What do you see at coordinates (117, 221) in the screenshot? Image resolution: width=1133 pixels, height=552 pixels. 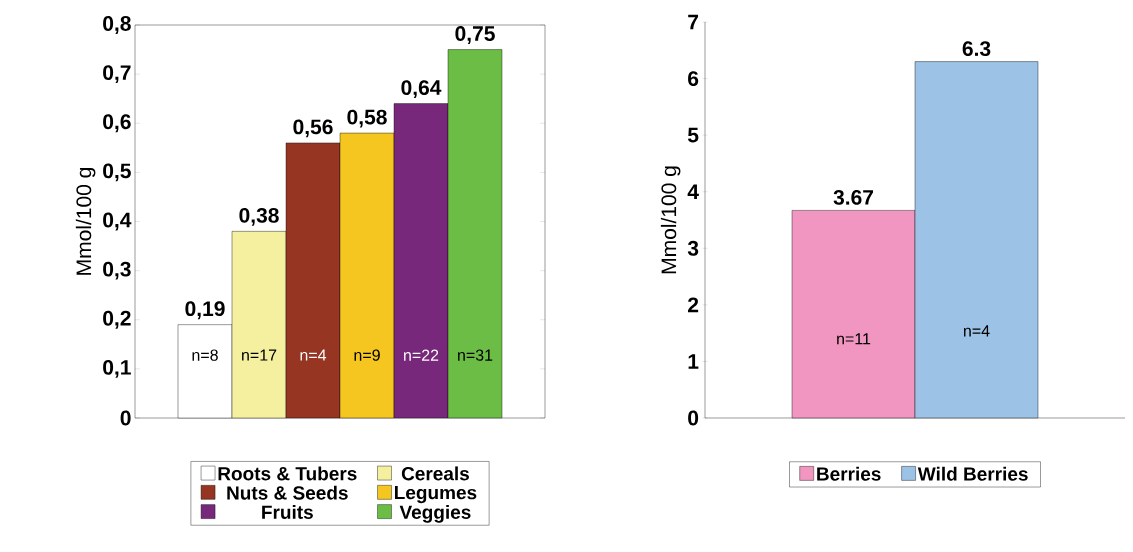 I see `y-tick-label: 0,4` at bounding box center [117, 221].